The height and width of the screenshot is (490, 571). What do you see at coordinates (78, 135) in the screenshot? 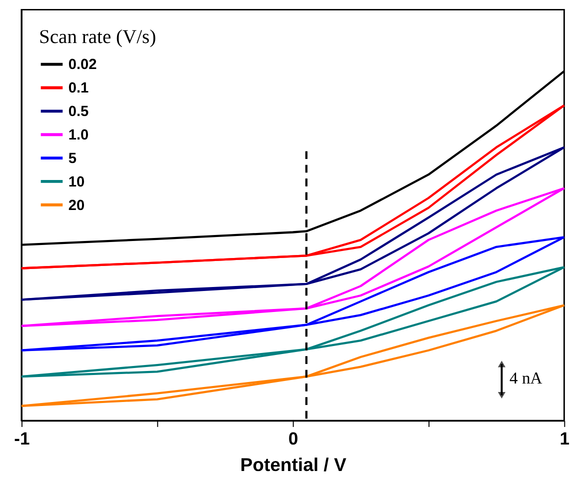
I see `legend-label: 1.0` at bounding box center [78, 135].